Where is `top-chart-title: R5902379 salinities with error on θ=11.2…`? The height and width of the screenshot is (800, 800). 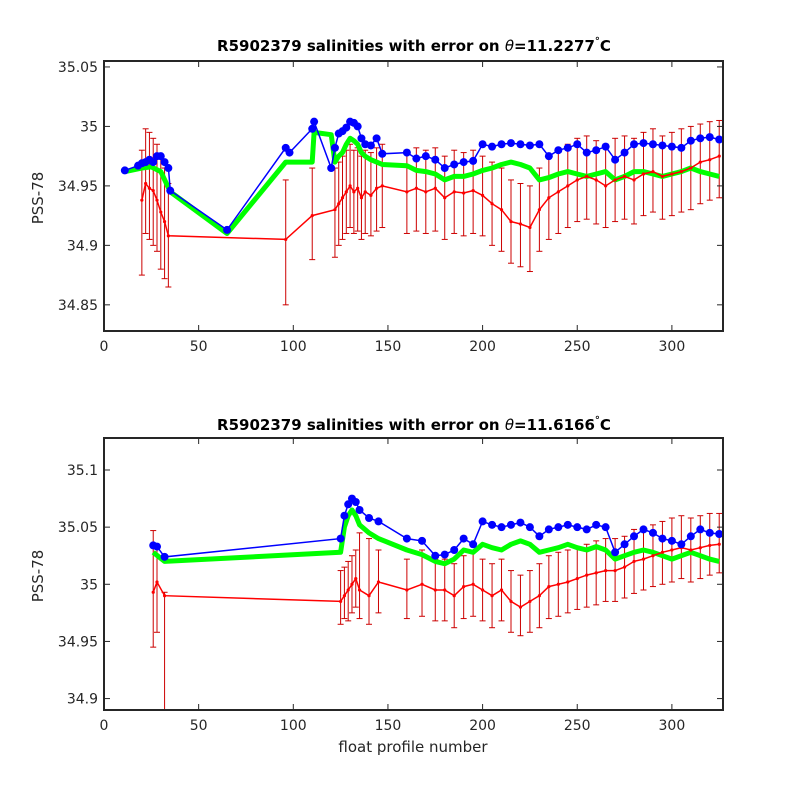 top-chart-title: R5902379 salinities with error on θ=11.2… is located at coordinates (414, 45).